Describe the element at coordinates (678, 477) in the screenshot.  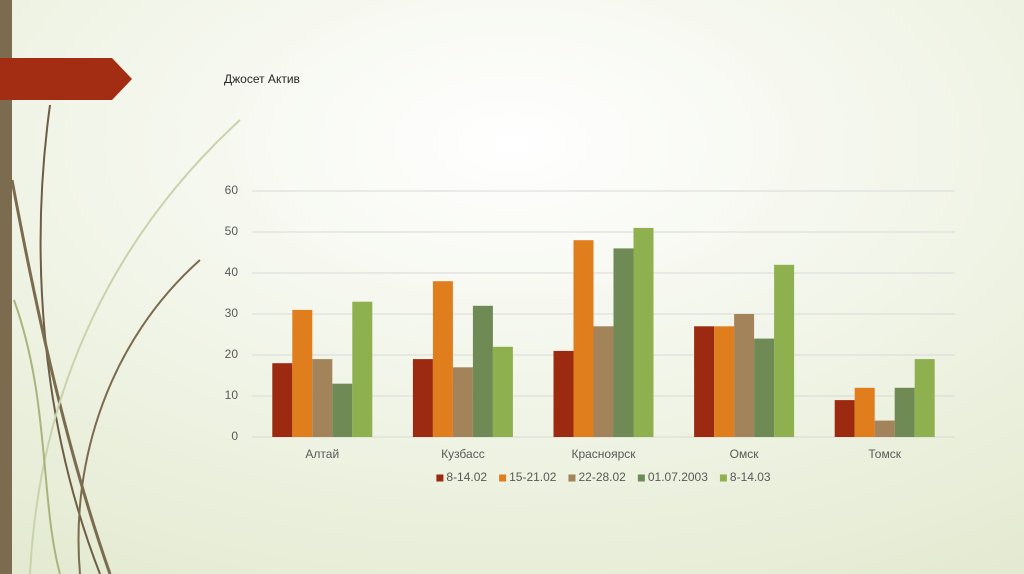
I see `legend-label: 01.07.2003` at that location.